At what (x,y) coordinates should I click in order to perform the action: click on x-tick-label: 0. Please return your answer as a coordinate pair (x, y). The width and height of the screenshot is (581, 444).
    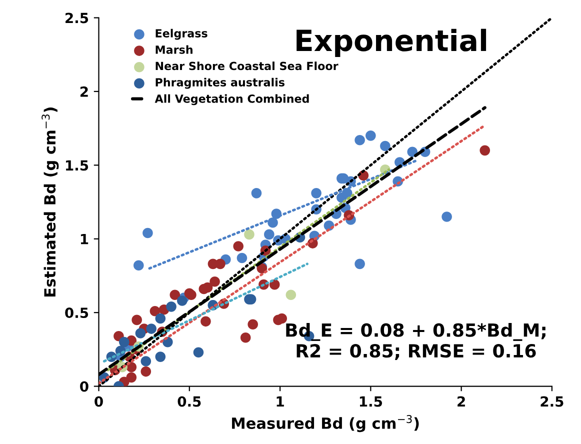
    Looking at the image, I should click on (98, 401).